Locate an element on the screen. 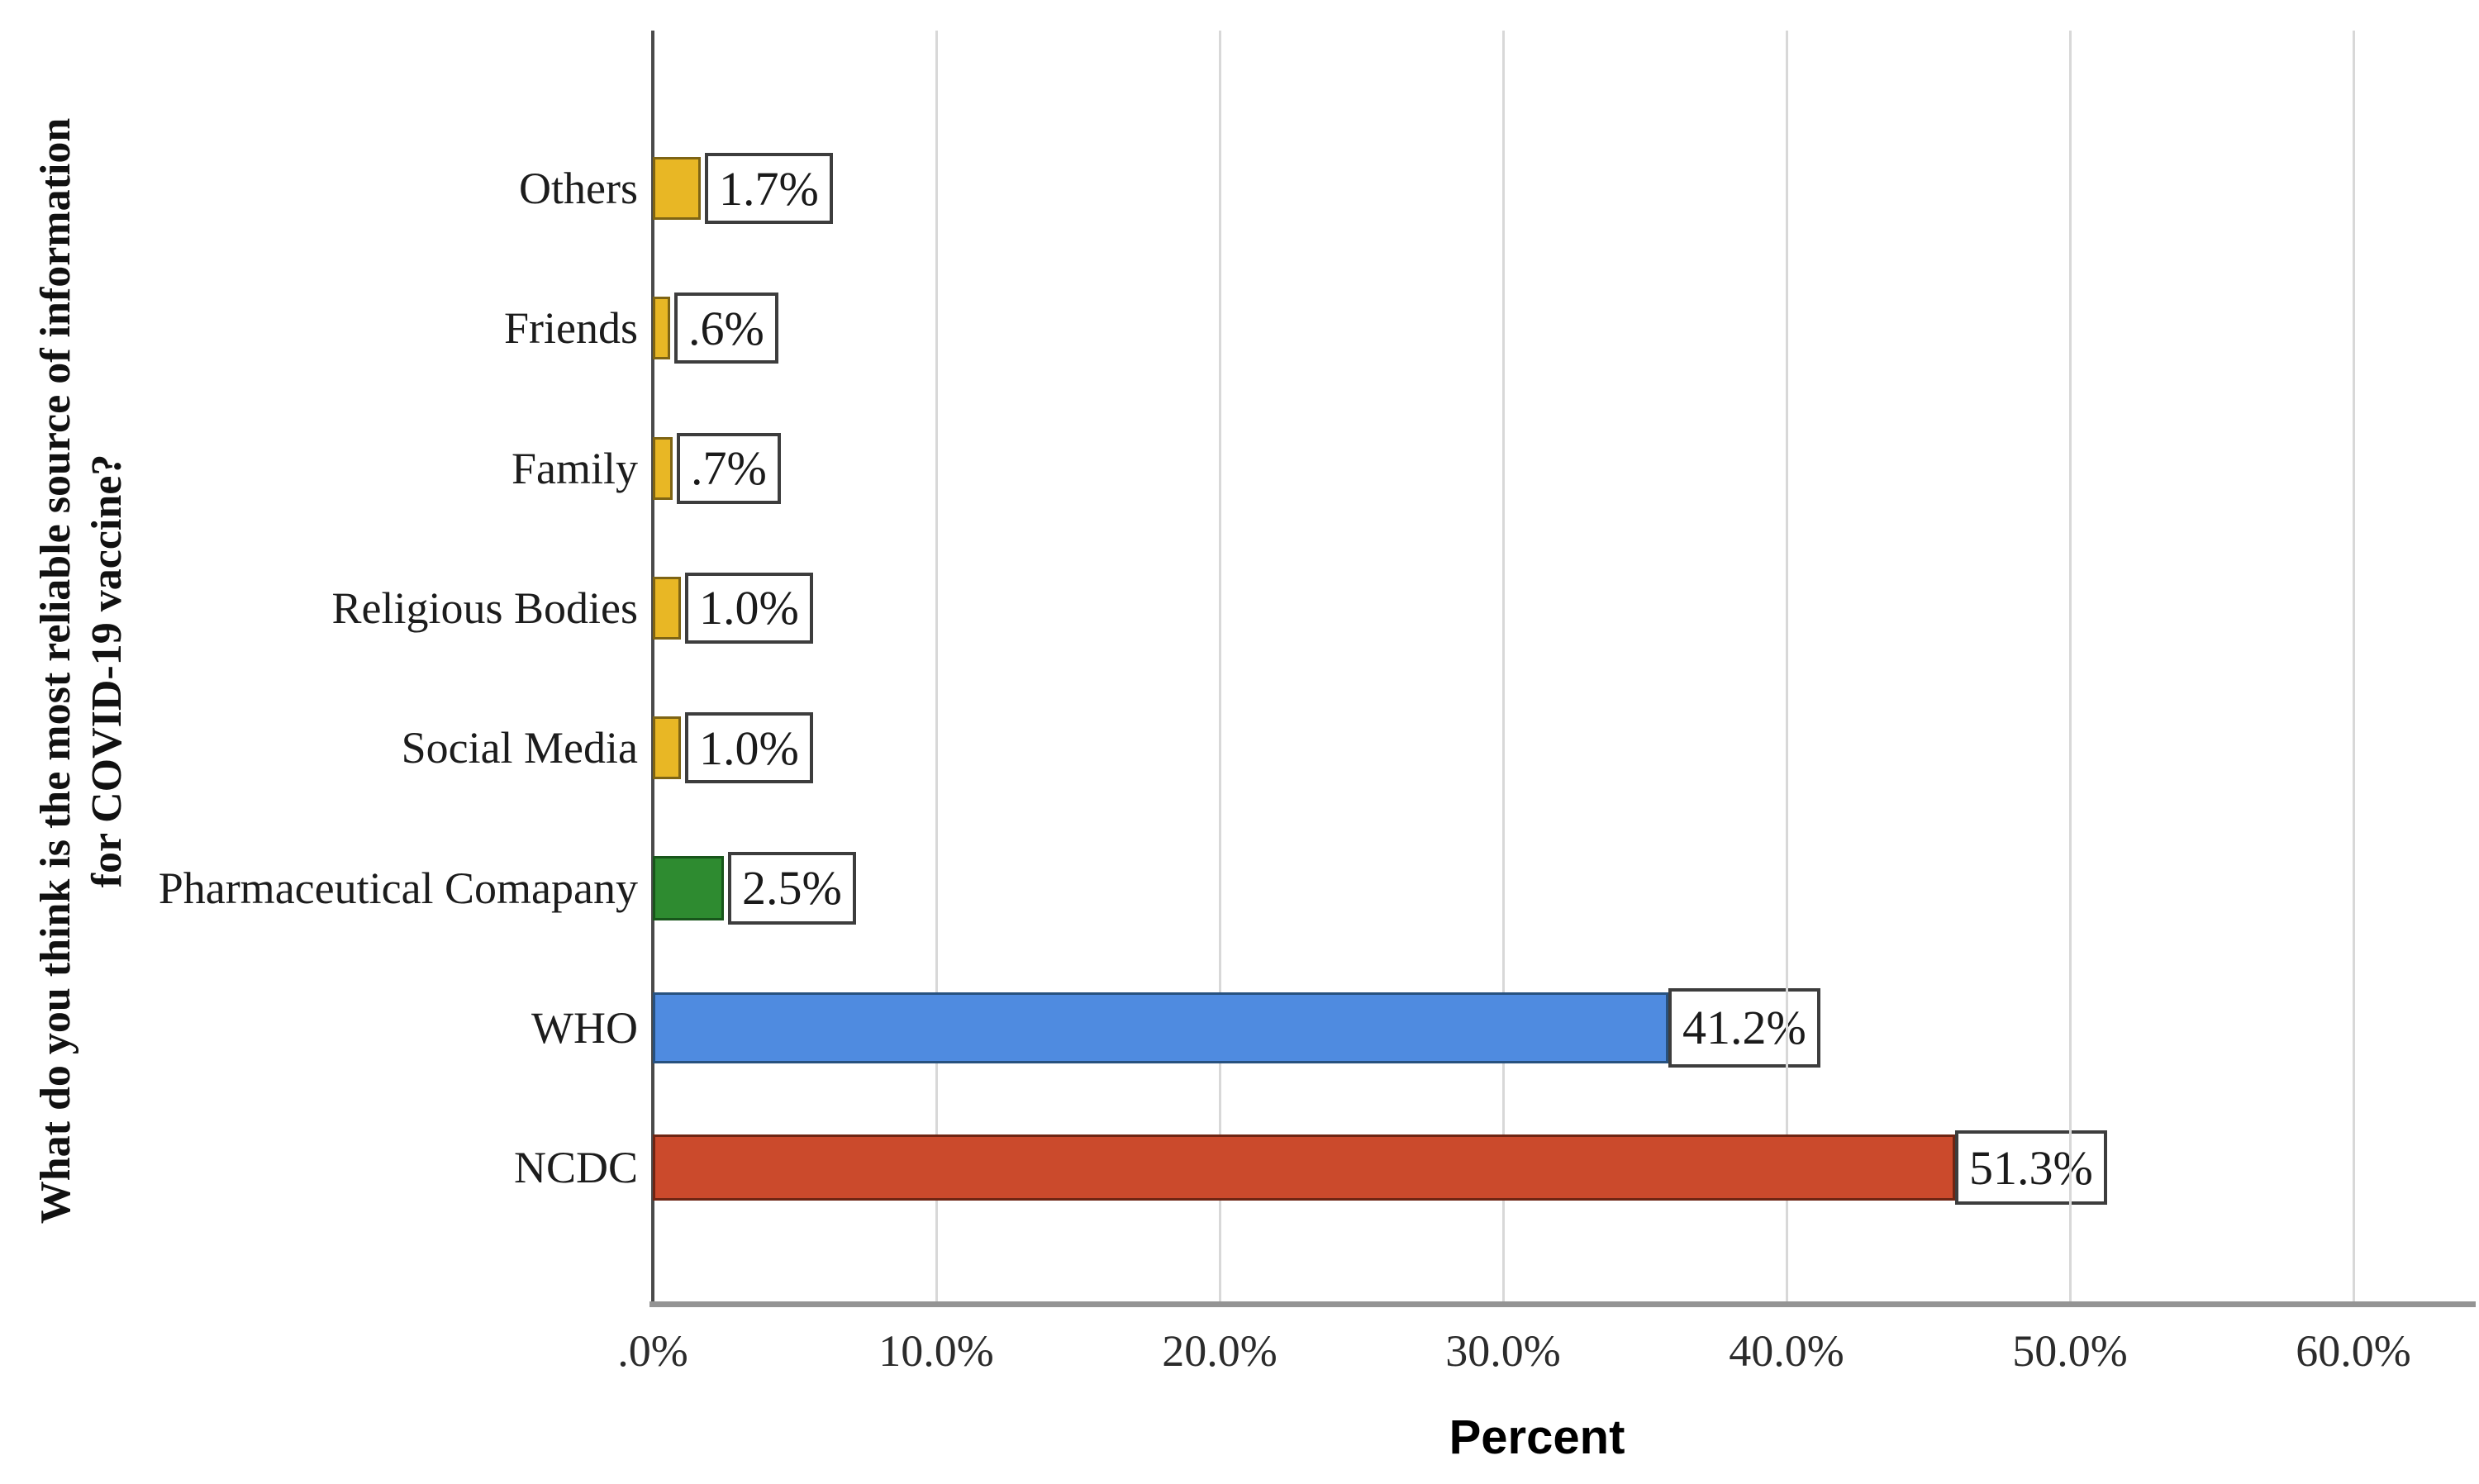 The image size is (2479, 1484). value-label: .6% is located at coordinates (726, 328).